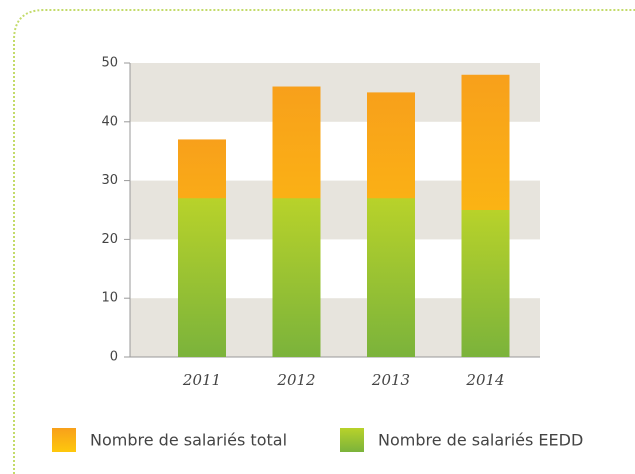 The width and height of the screenshot is (635, 474). I want to click on y-tick-label: 10, so click(109, 298).